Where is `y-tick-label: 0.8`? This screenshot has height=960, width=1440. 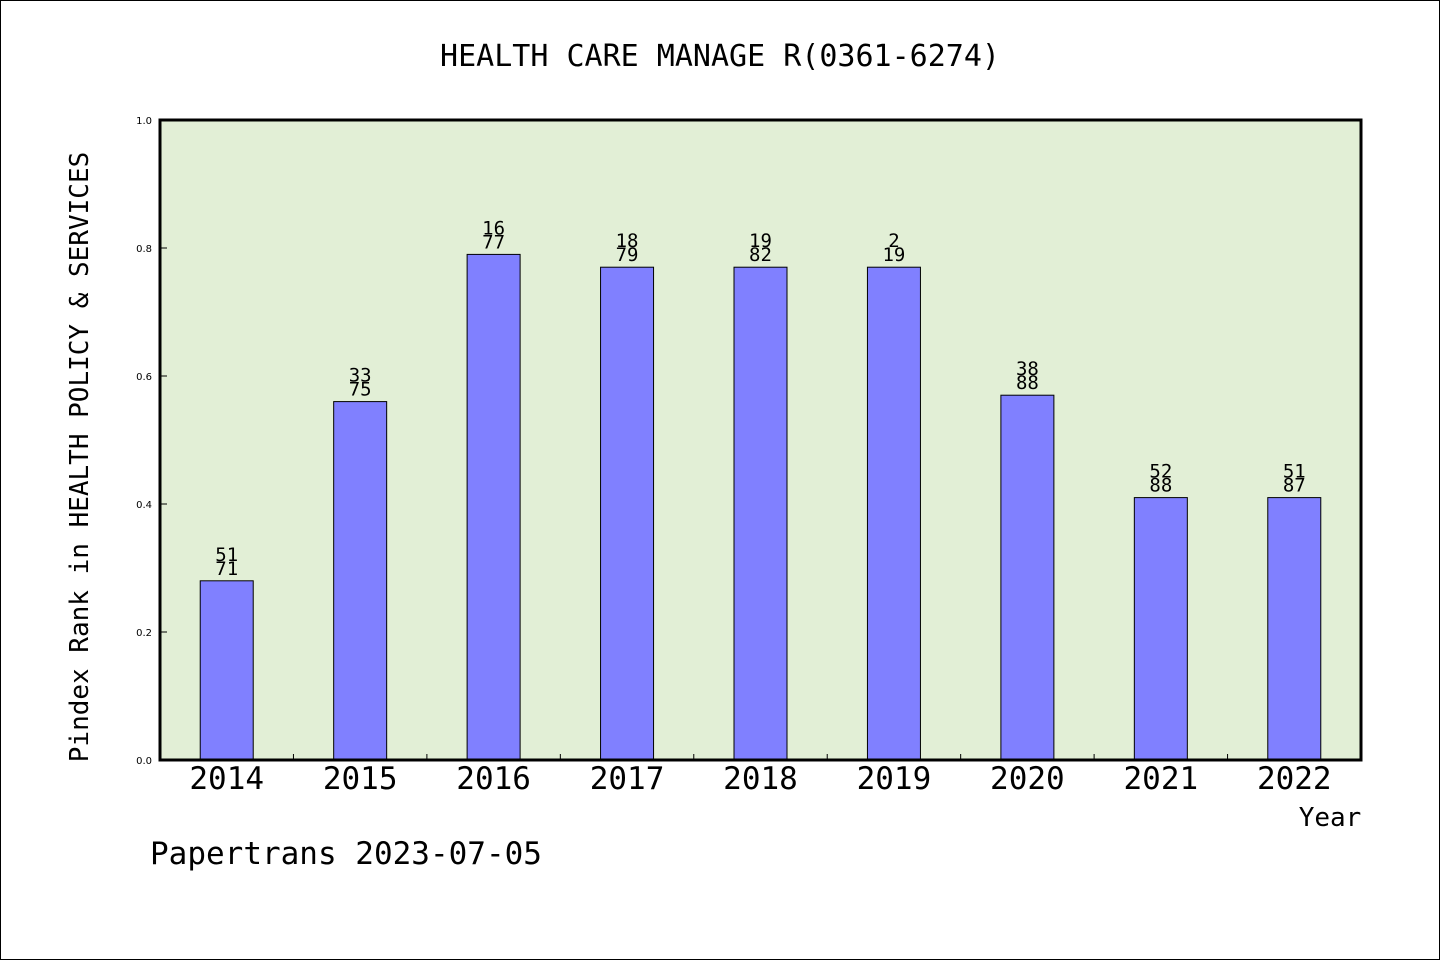 y-tick-label: 0.8 is located at coordinates (144, 249).